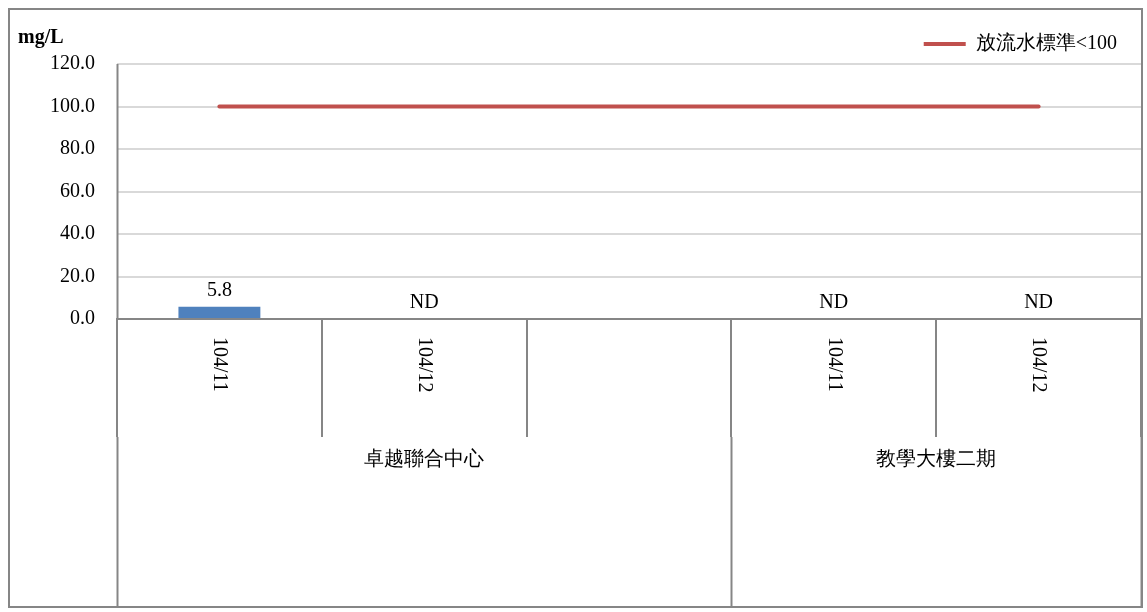 The image size is (1147, 612). Describe the element at coordinates (41, 37) in the screenshot. I see `y-axis-title: mg/L` at that location.